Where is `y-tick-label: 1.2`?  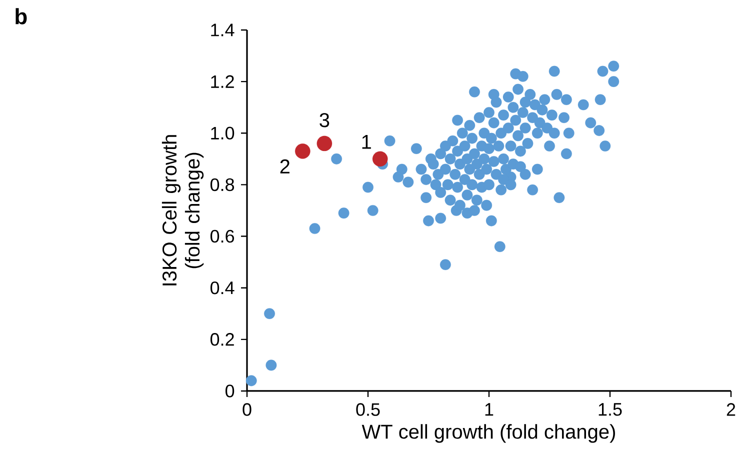
y-tick-label: 1.2 is located at coordinates (222, 81).